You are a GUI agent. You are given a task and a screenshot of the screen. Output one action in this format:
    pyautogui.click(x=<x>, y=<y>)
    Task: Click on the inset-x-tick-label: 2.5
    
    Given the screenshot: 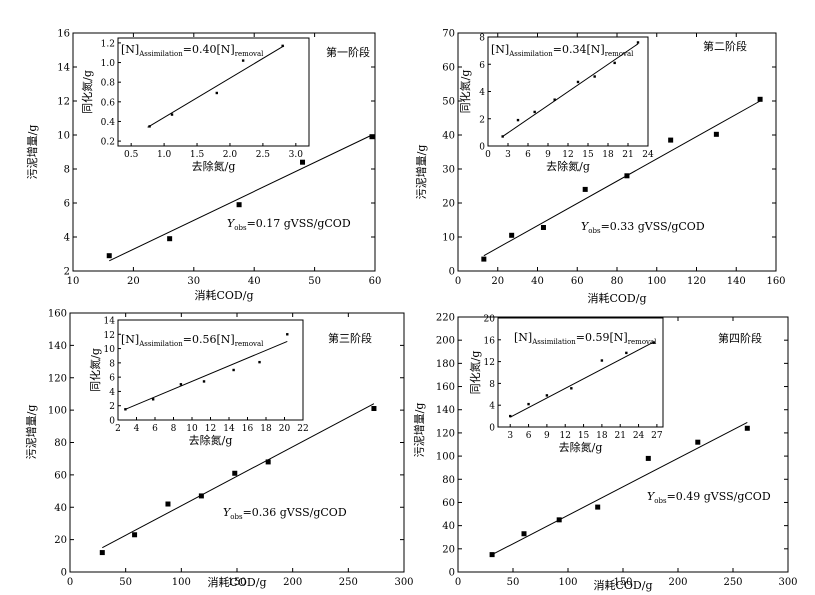 What is the action you would take?
    pyautogui.click(x=263, y=155)
    